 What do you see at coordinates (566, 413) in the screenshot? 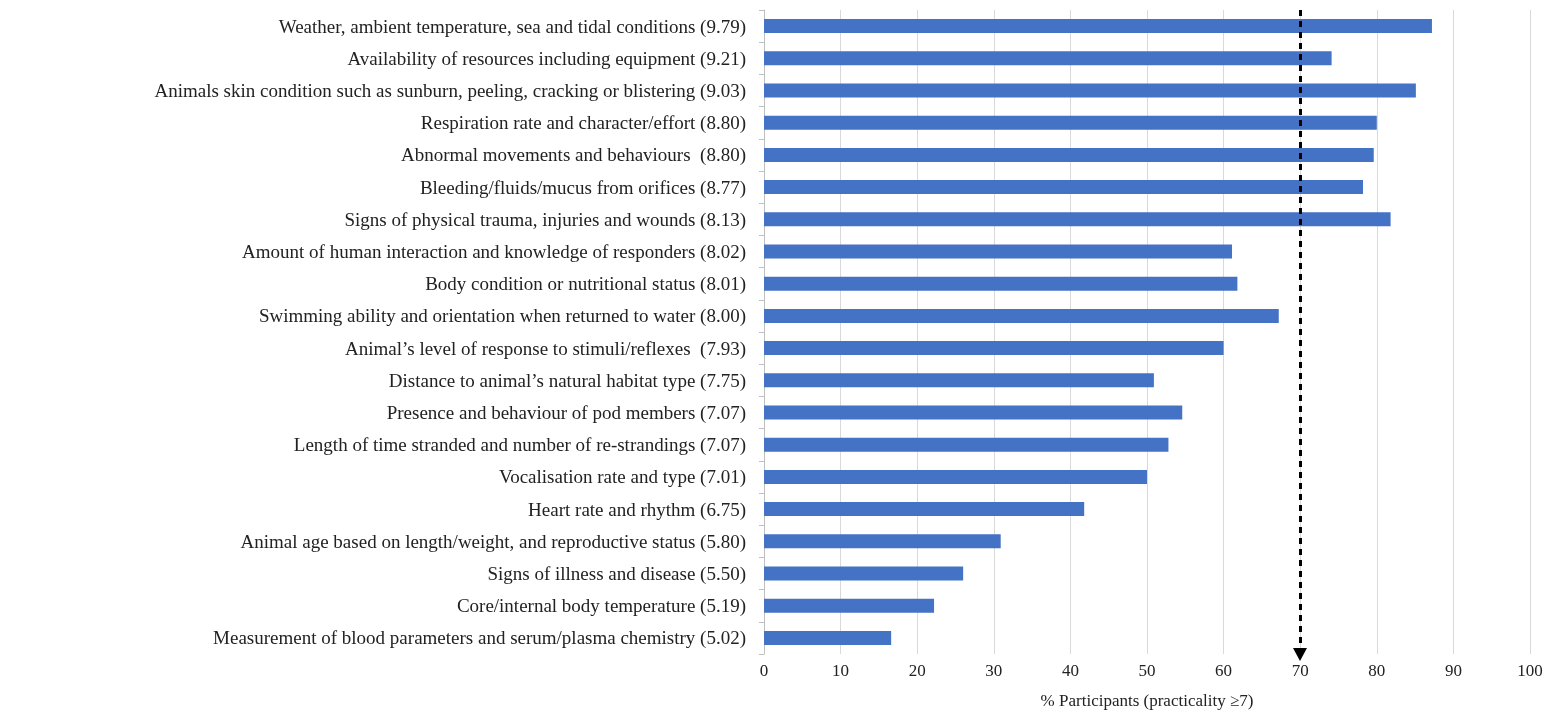
I see `y-tick-label: Presence and behaviour of pod members (7.07)` at bounding box center [566, 413].